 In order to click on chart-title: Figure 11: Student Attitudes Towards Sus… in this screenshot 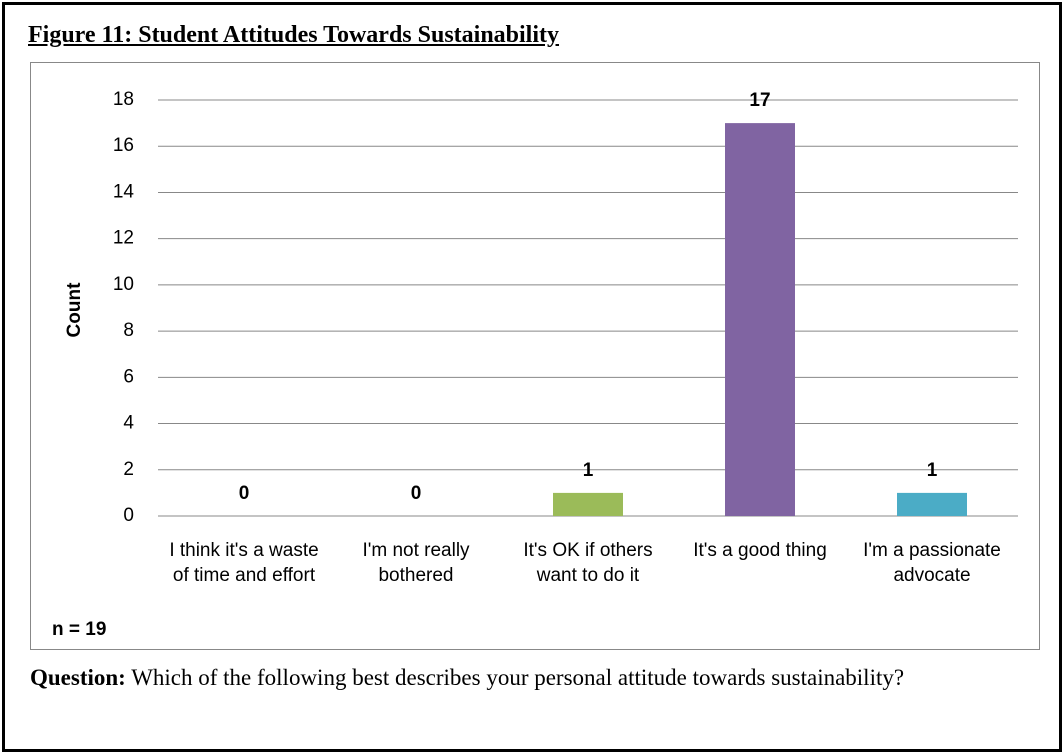, I will do `click(294, 35)`.